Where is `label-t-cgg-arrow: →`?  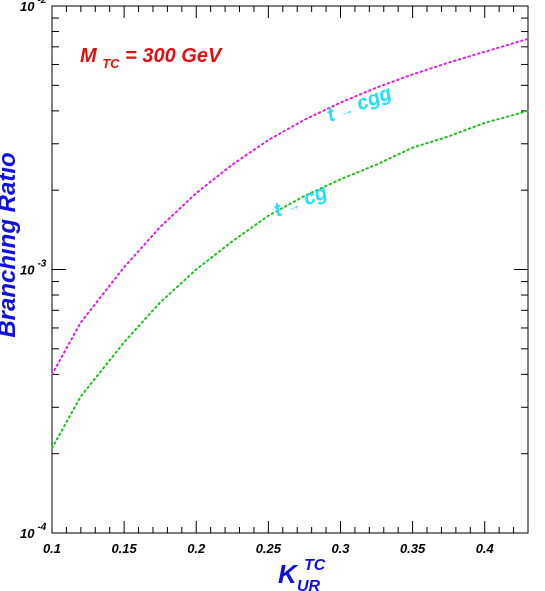
label-t-cgg-arrow: → is located at coordinates (346, 110).